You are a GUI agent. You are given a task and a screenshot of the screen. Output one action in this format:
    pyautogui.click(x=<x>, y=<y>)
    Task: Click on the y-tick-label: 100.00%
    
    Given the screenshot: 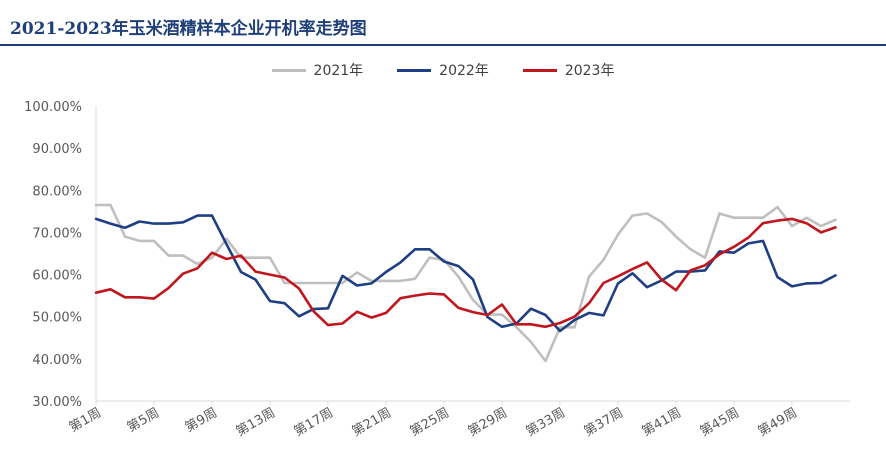 What is the action you would take?
    pyautogui.click(x=53, y=107)
    